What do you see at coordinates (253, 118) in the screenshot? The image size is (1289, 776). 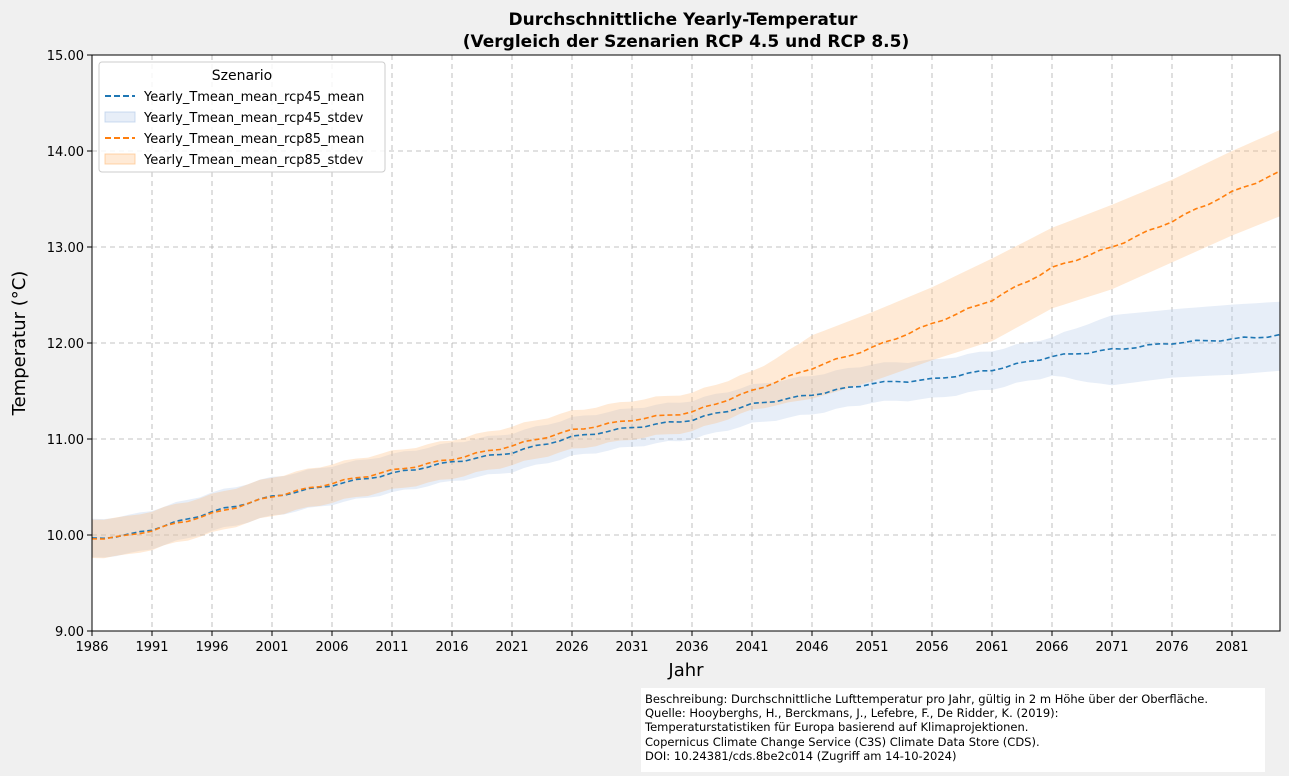 I see `legend-entry-rcp45-stdev: Yearly_Tmean_mean_rcp45_stdev` at bounding box center [253, 118].